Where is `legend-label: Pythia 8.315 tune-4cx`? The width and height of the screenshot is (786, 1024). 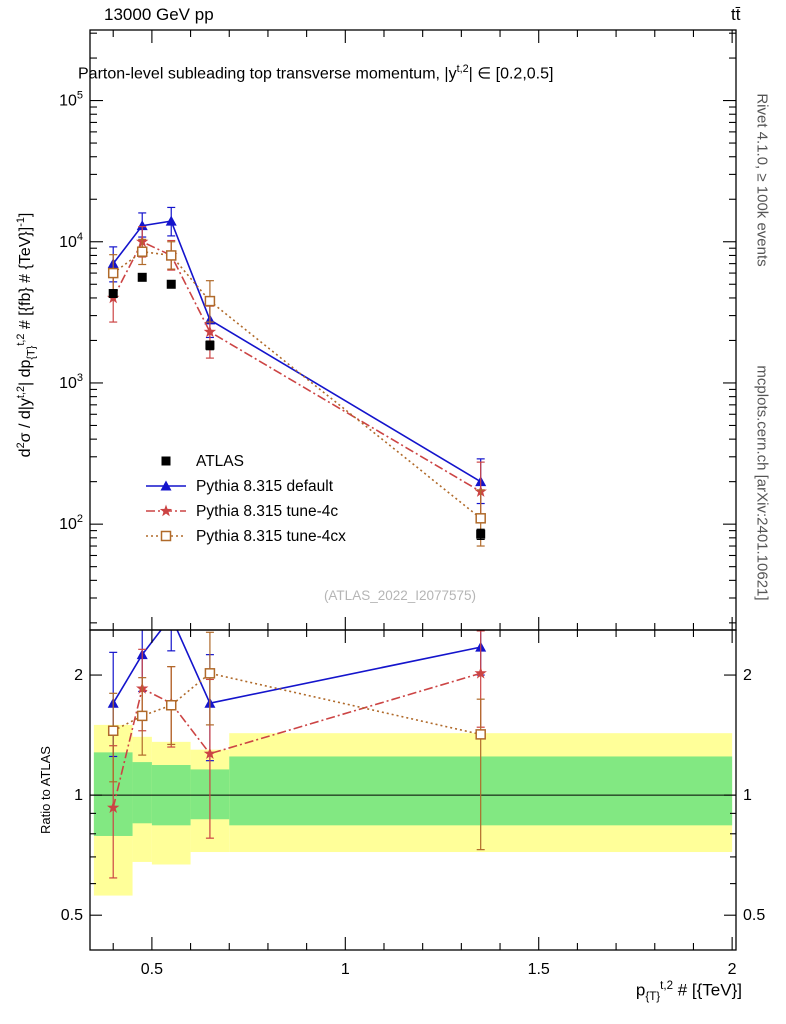
legend-label: Pythia 8.315 tune-4cx is located at coordinates (271, 536).